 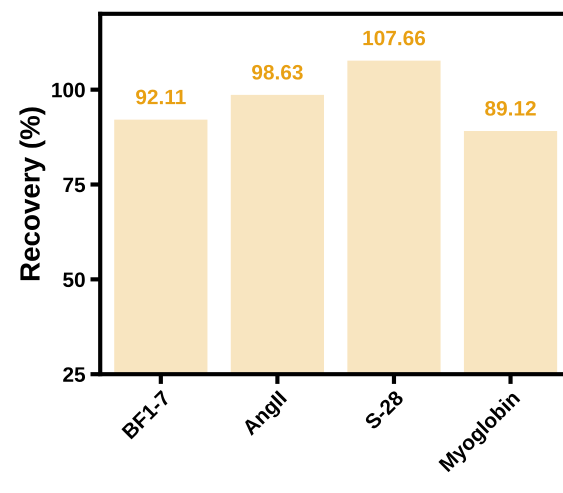 What do you see at coordinates (277, 72) in the screenshot?
I see `data-label: 98.63` at bounding box center [277, 72].